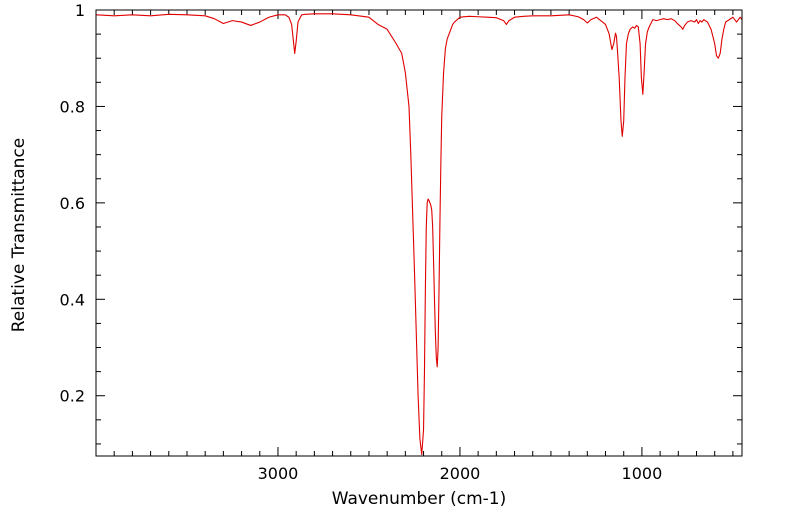  I want to click on y-tick-label: 0.8, so click(72, 106).